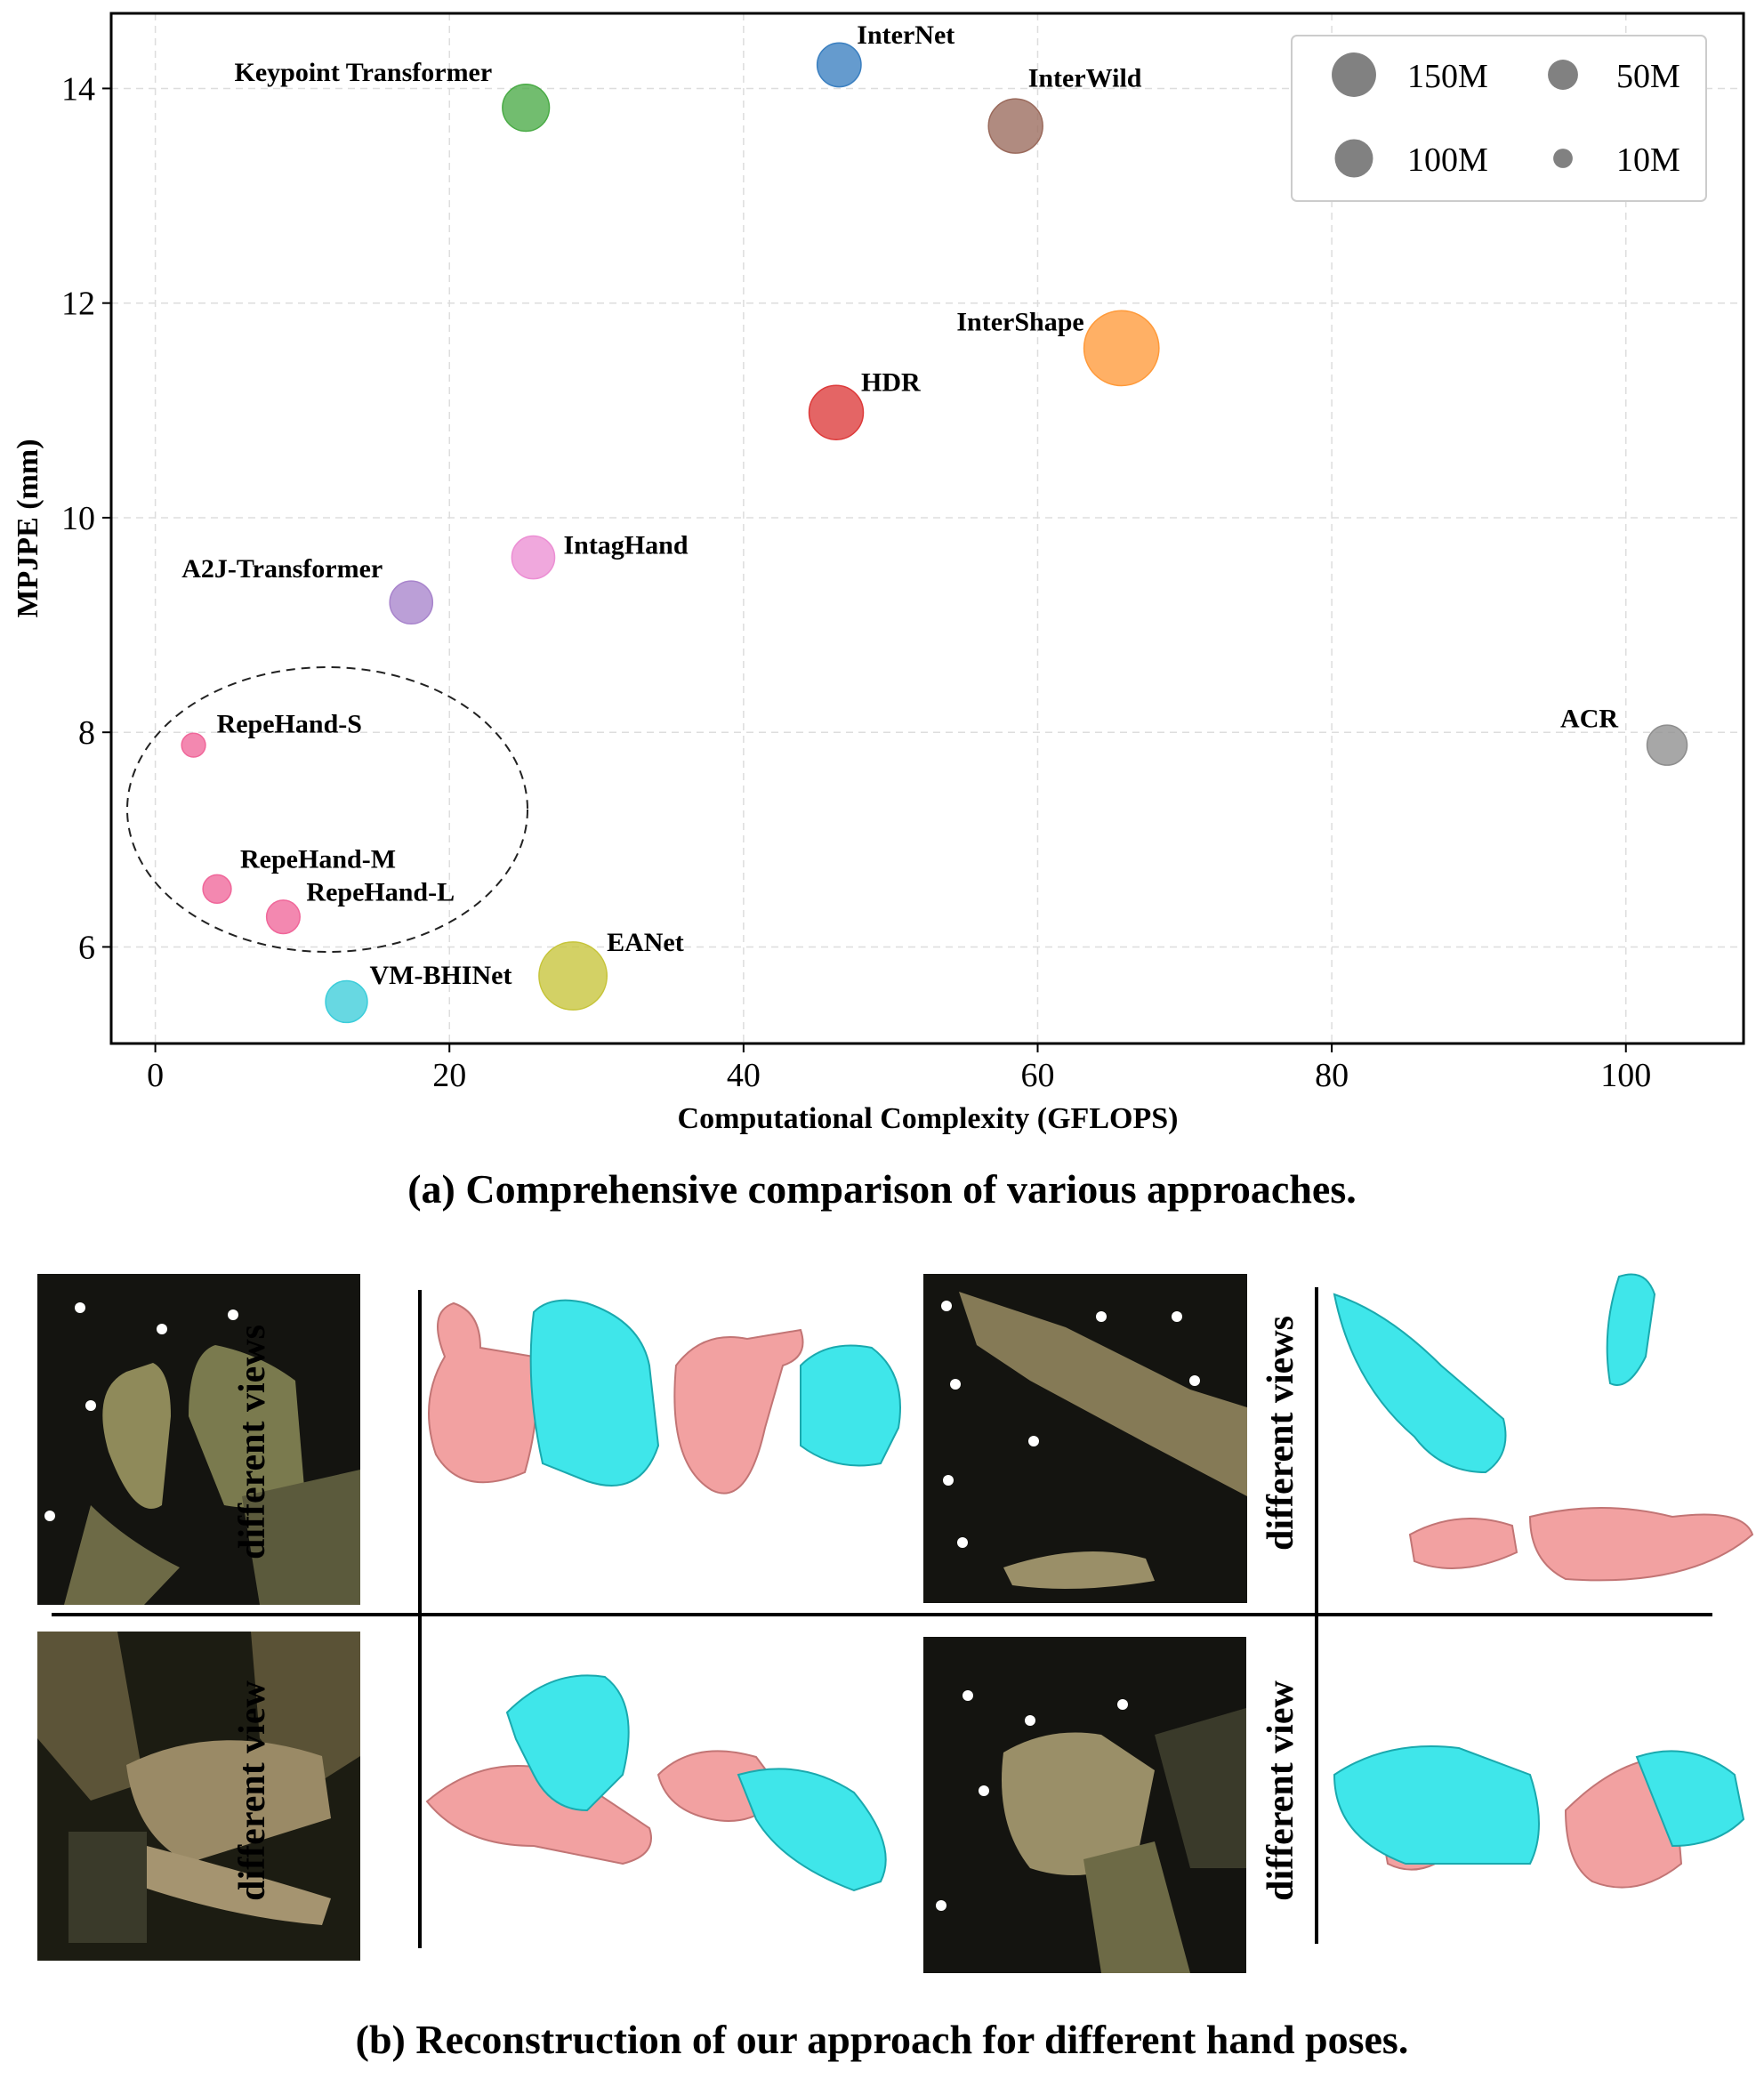 This screenshot has width=1764, height=2095. Describe the element at coordinates (1019, 321) in the screenshot. I see `point-label: InterShape` at that location.